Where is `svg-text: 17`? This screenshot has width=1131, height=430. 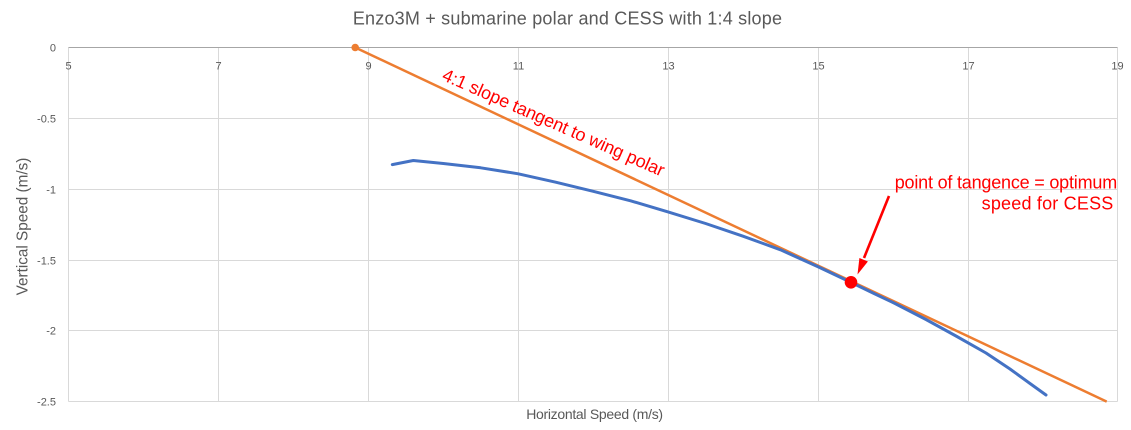 svg-text: 17 is located at coordinates (968, 67).